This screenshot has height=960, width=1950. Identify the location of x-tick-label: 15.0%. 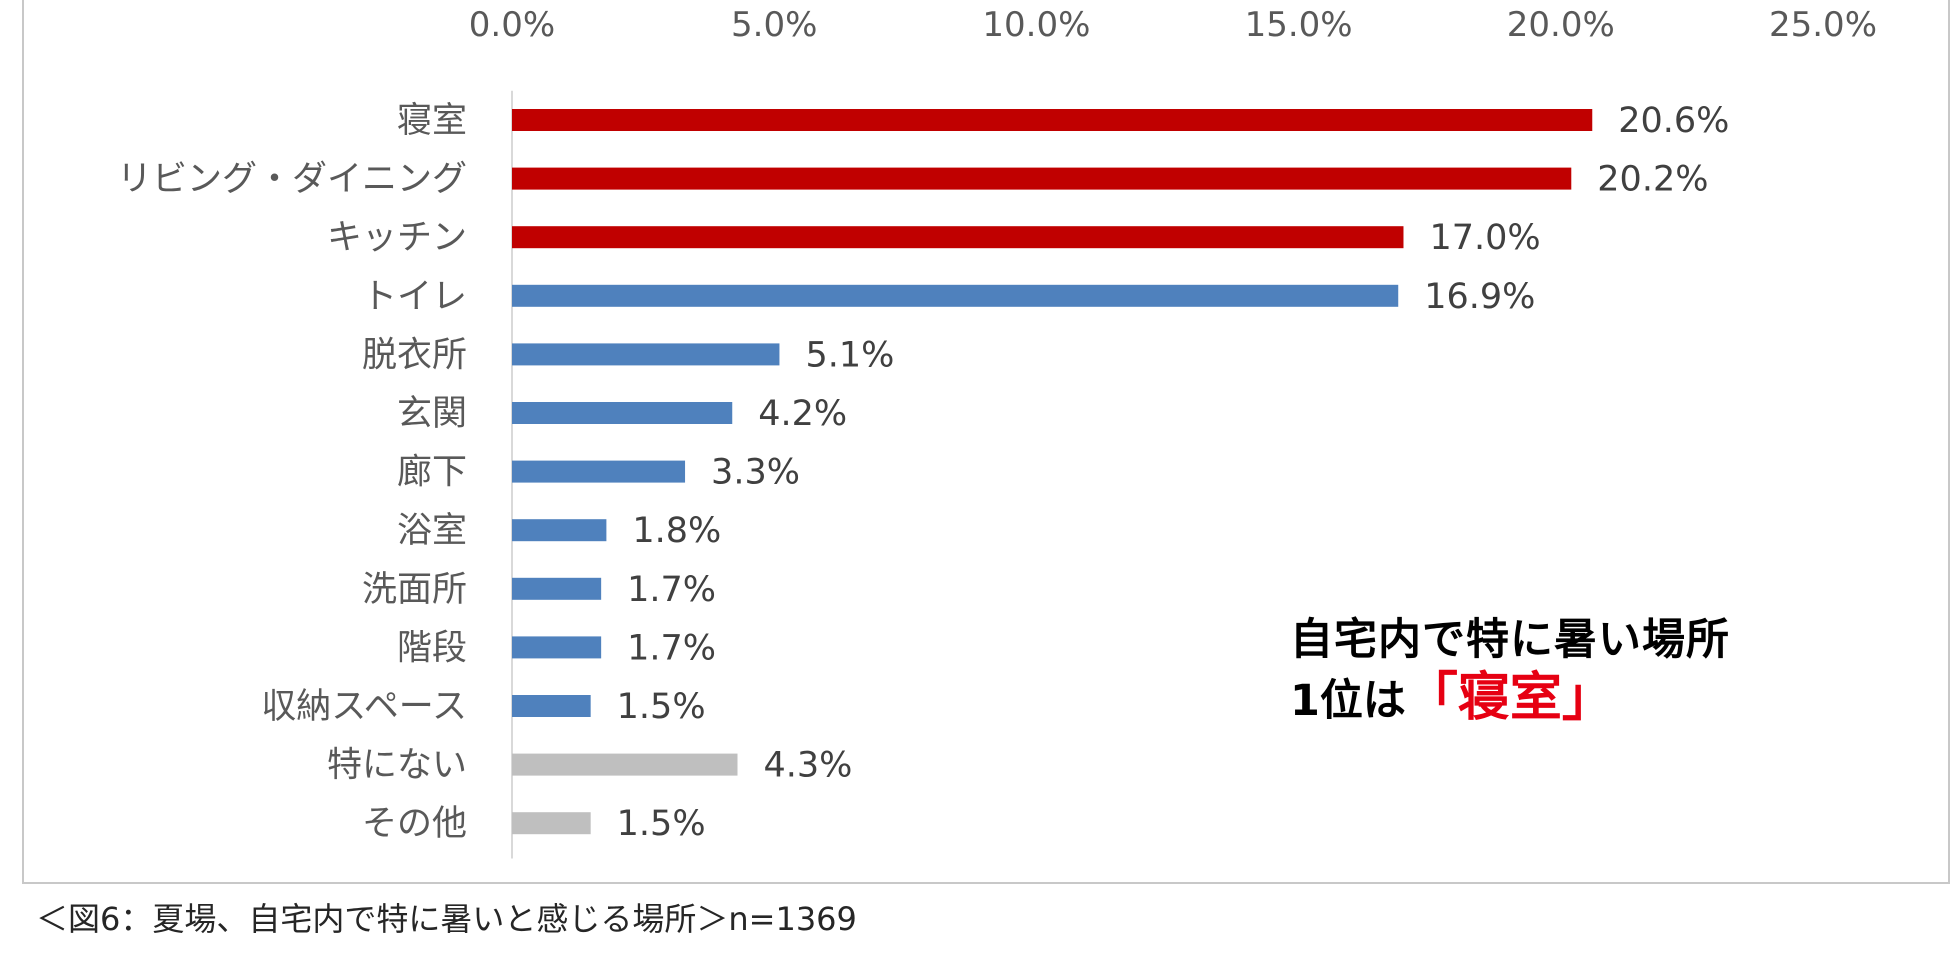
(1299, 25).